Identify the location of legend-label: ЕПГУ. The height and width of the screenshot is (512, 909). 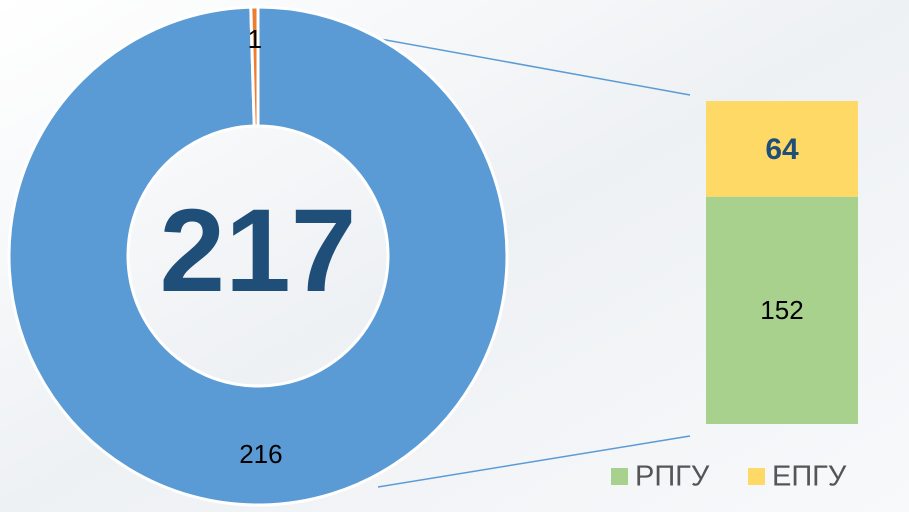
(809, 477).